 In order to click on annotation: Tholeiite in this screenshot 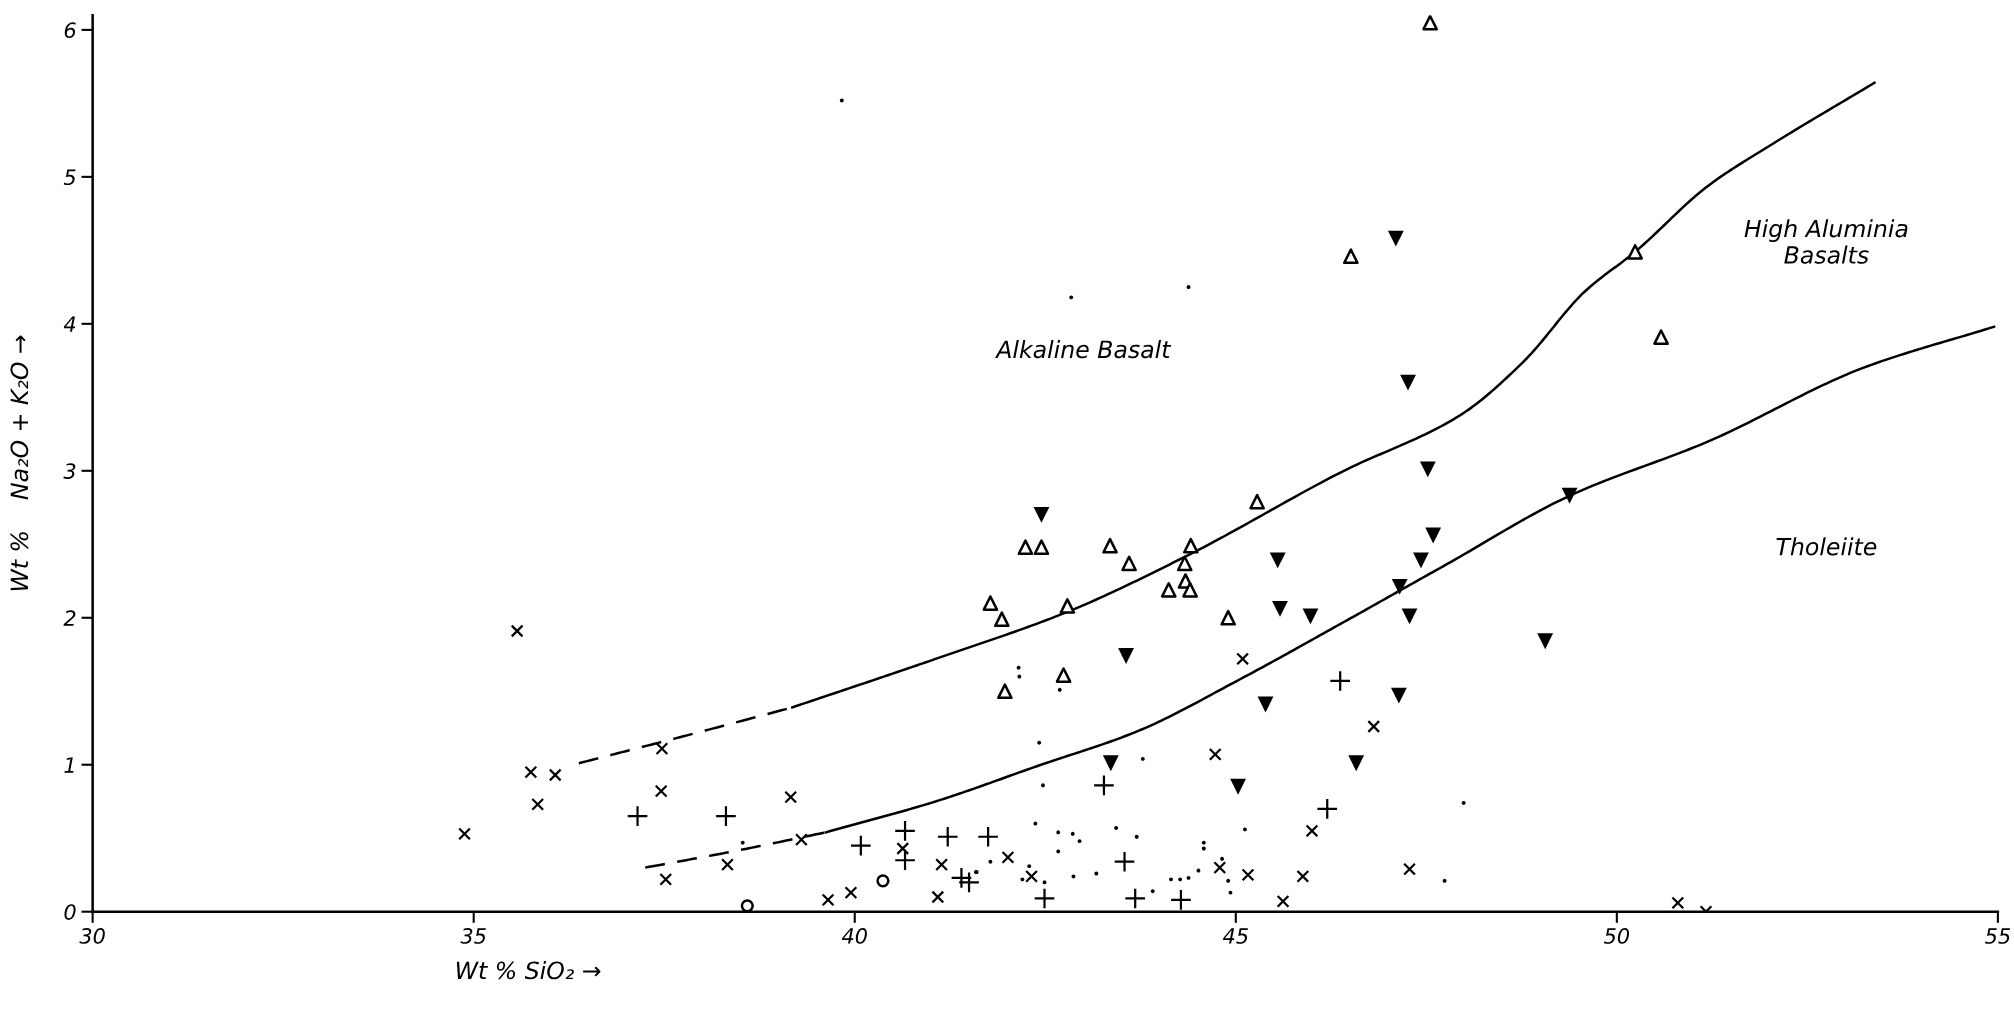, I will do `click(1826, 546)`.